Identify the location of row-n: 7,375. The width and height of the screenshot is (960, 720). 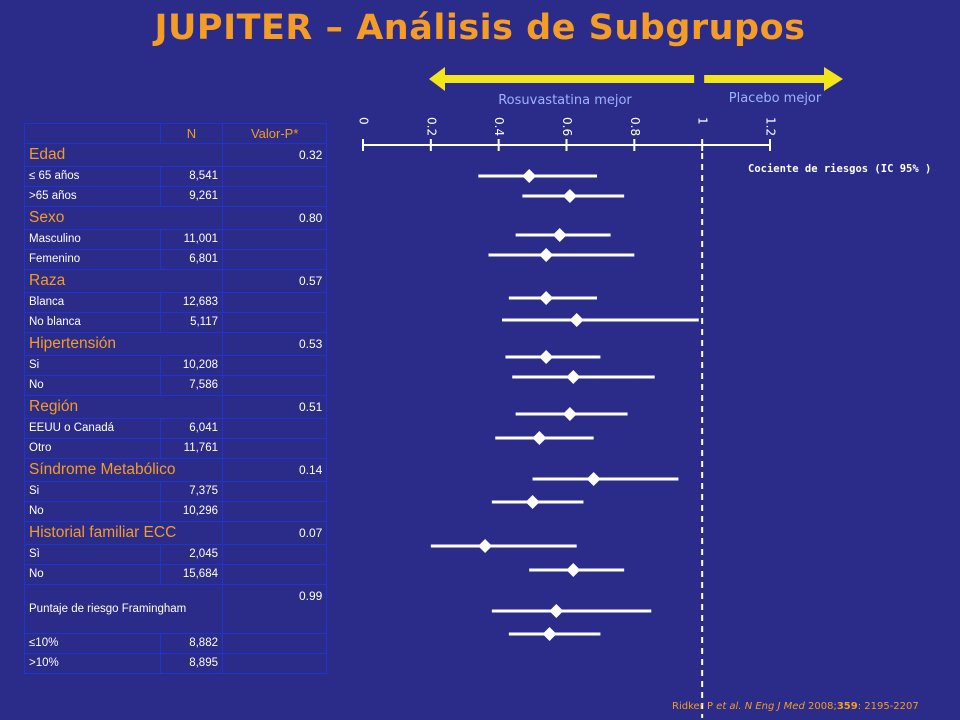
(191, 491).